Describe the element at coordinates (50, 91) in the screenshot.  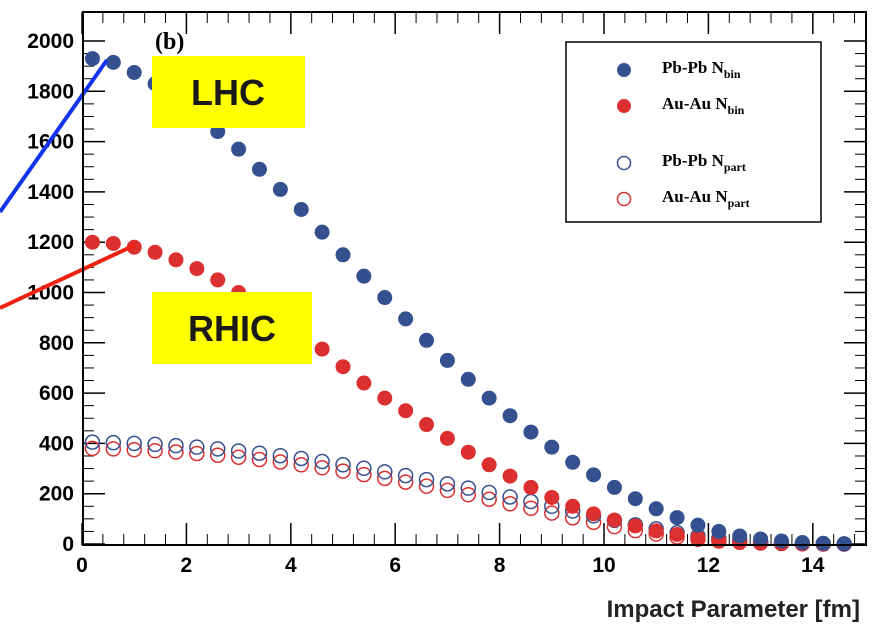
I see `y-tick-label: 1800` at that location.